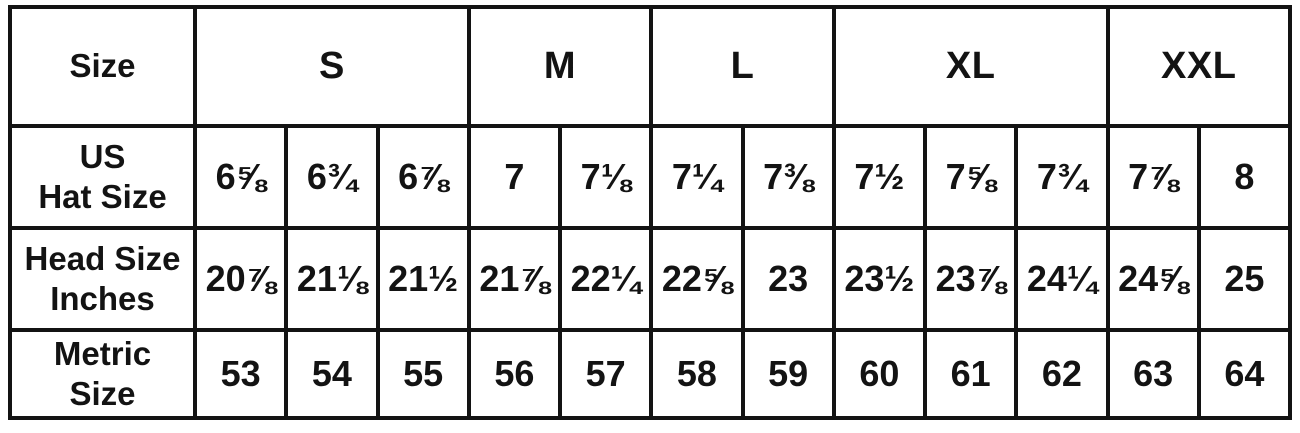  Describe the element at coordinates (605, 279) in the screenshot. I see `head-size-inches-value: 22¼` at that location.